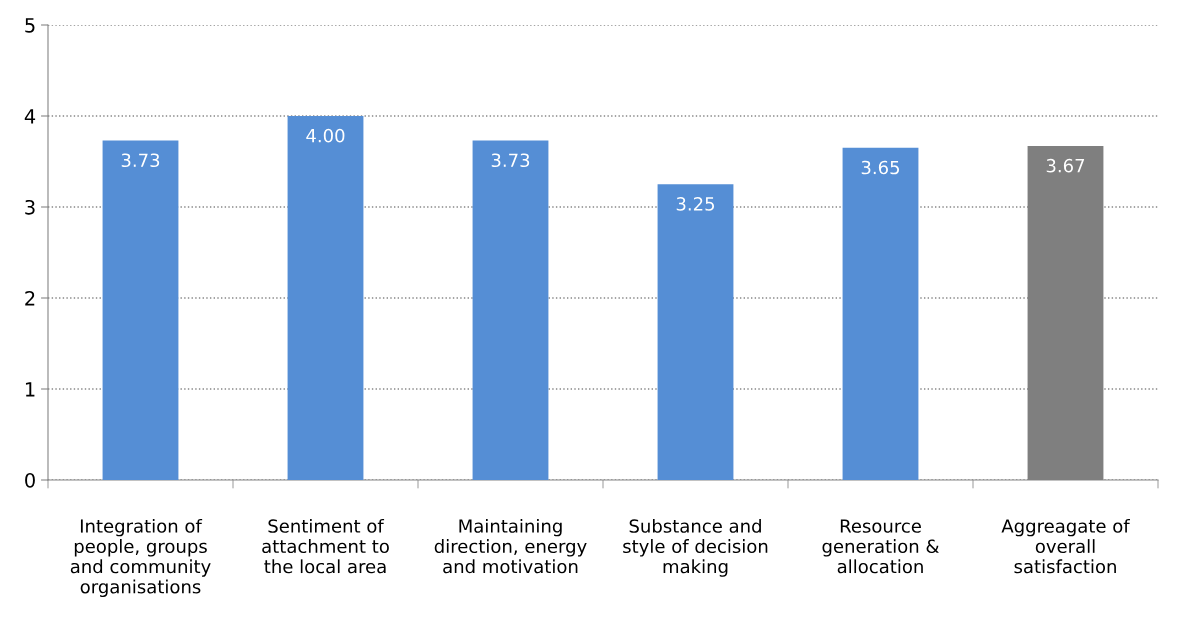 The height and width of the screenshot is (619, 1182). Describe the element at coordinates (880, 546) in the screenshot. I see `x-tick-label: Resource generation & allocation` at that location.